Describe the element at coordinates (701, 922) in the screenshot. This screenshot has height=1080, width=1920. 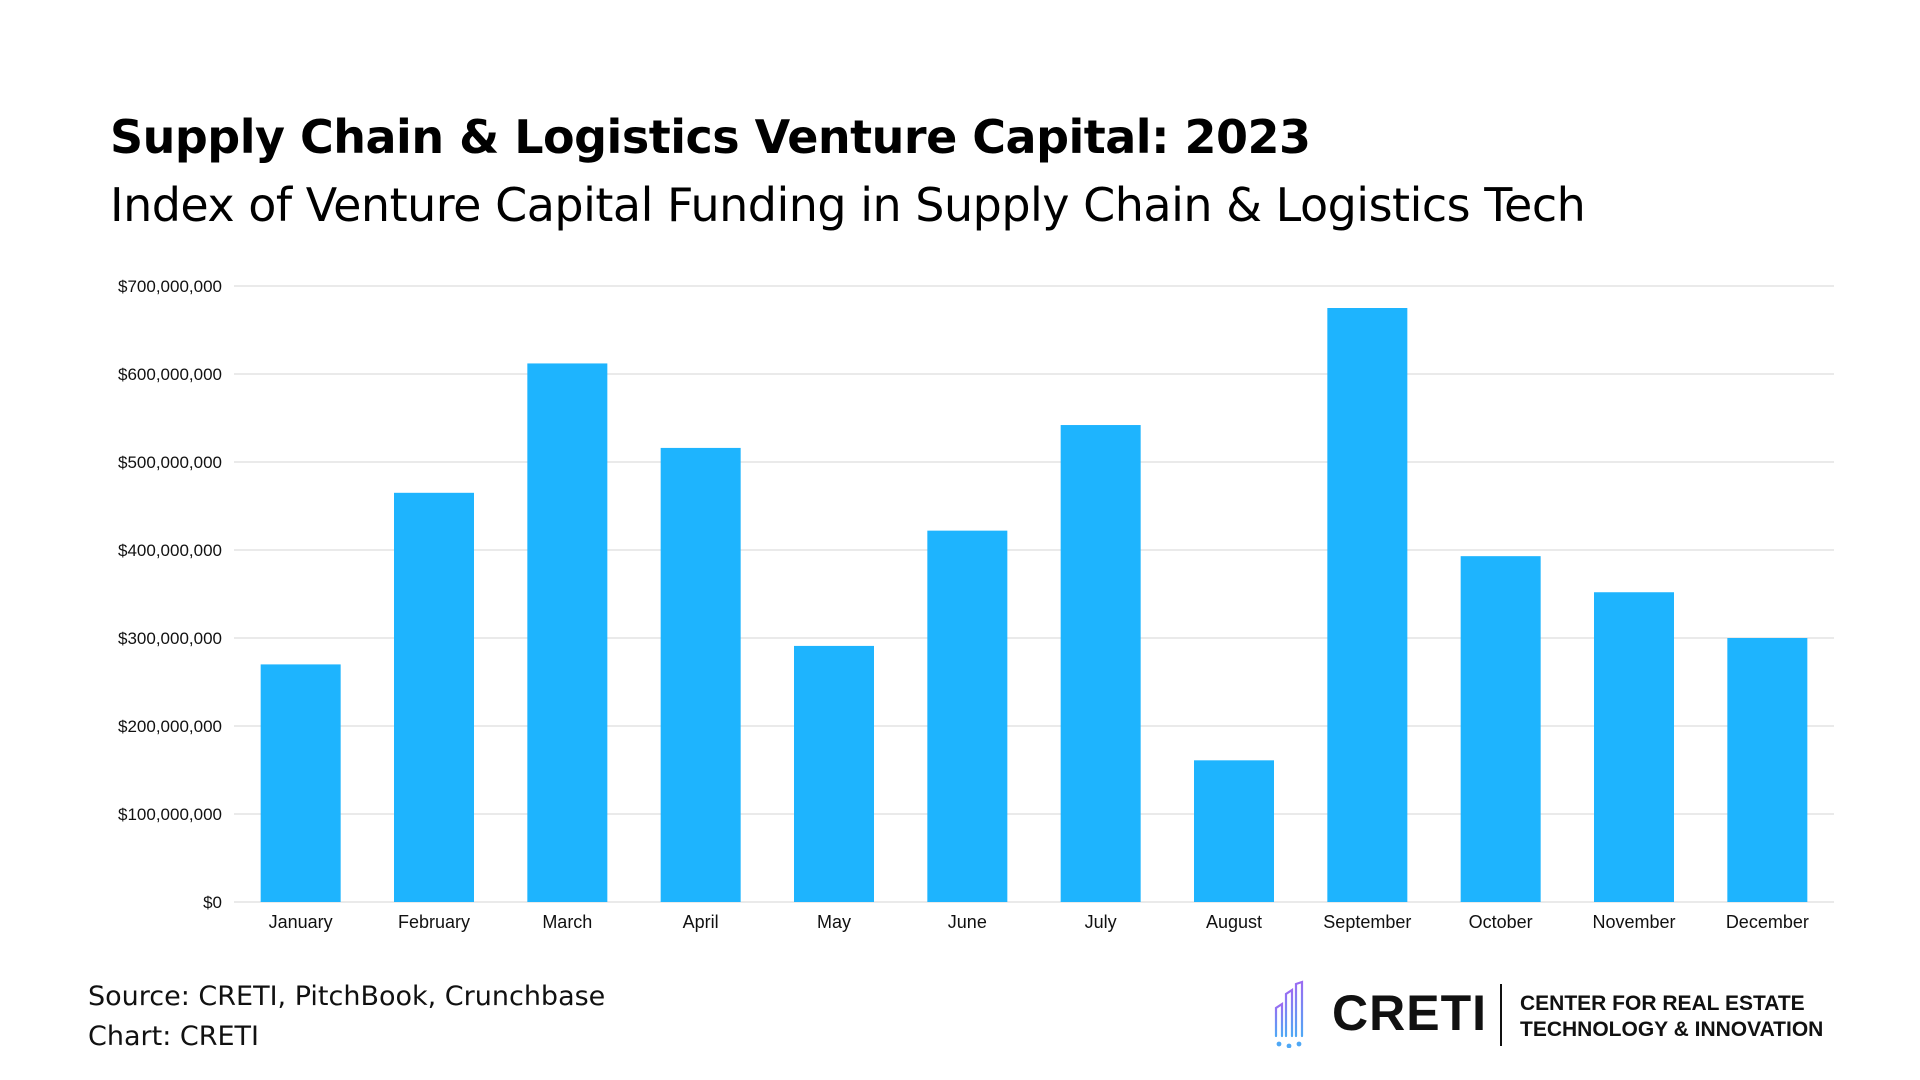
I see `x-tick-label: April` at that location.